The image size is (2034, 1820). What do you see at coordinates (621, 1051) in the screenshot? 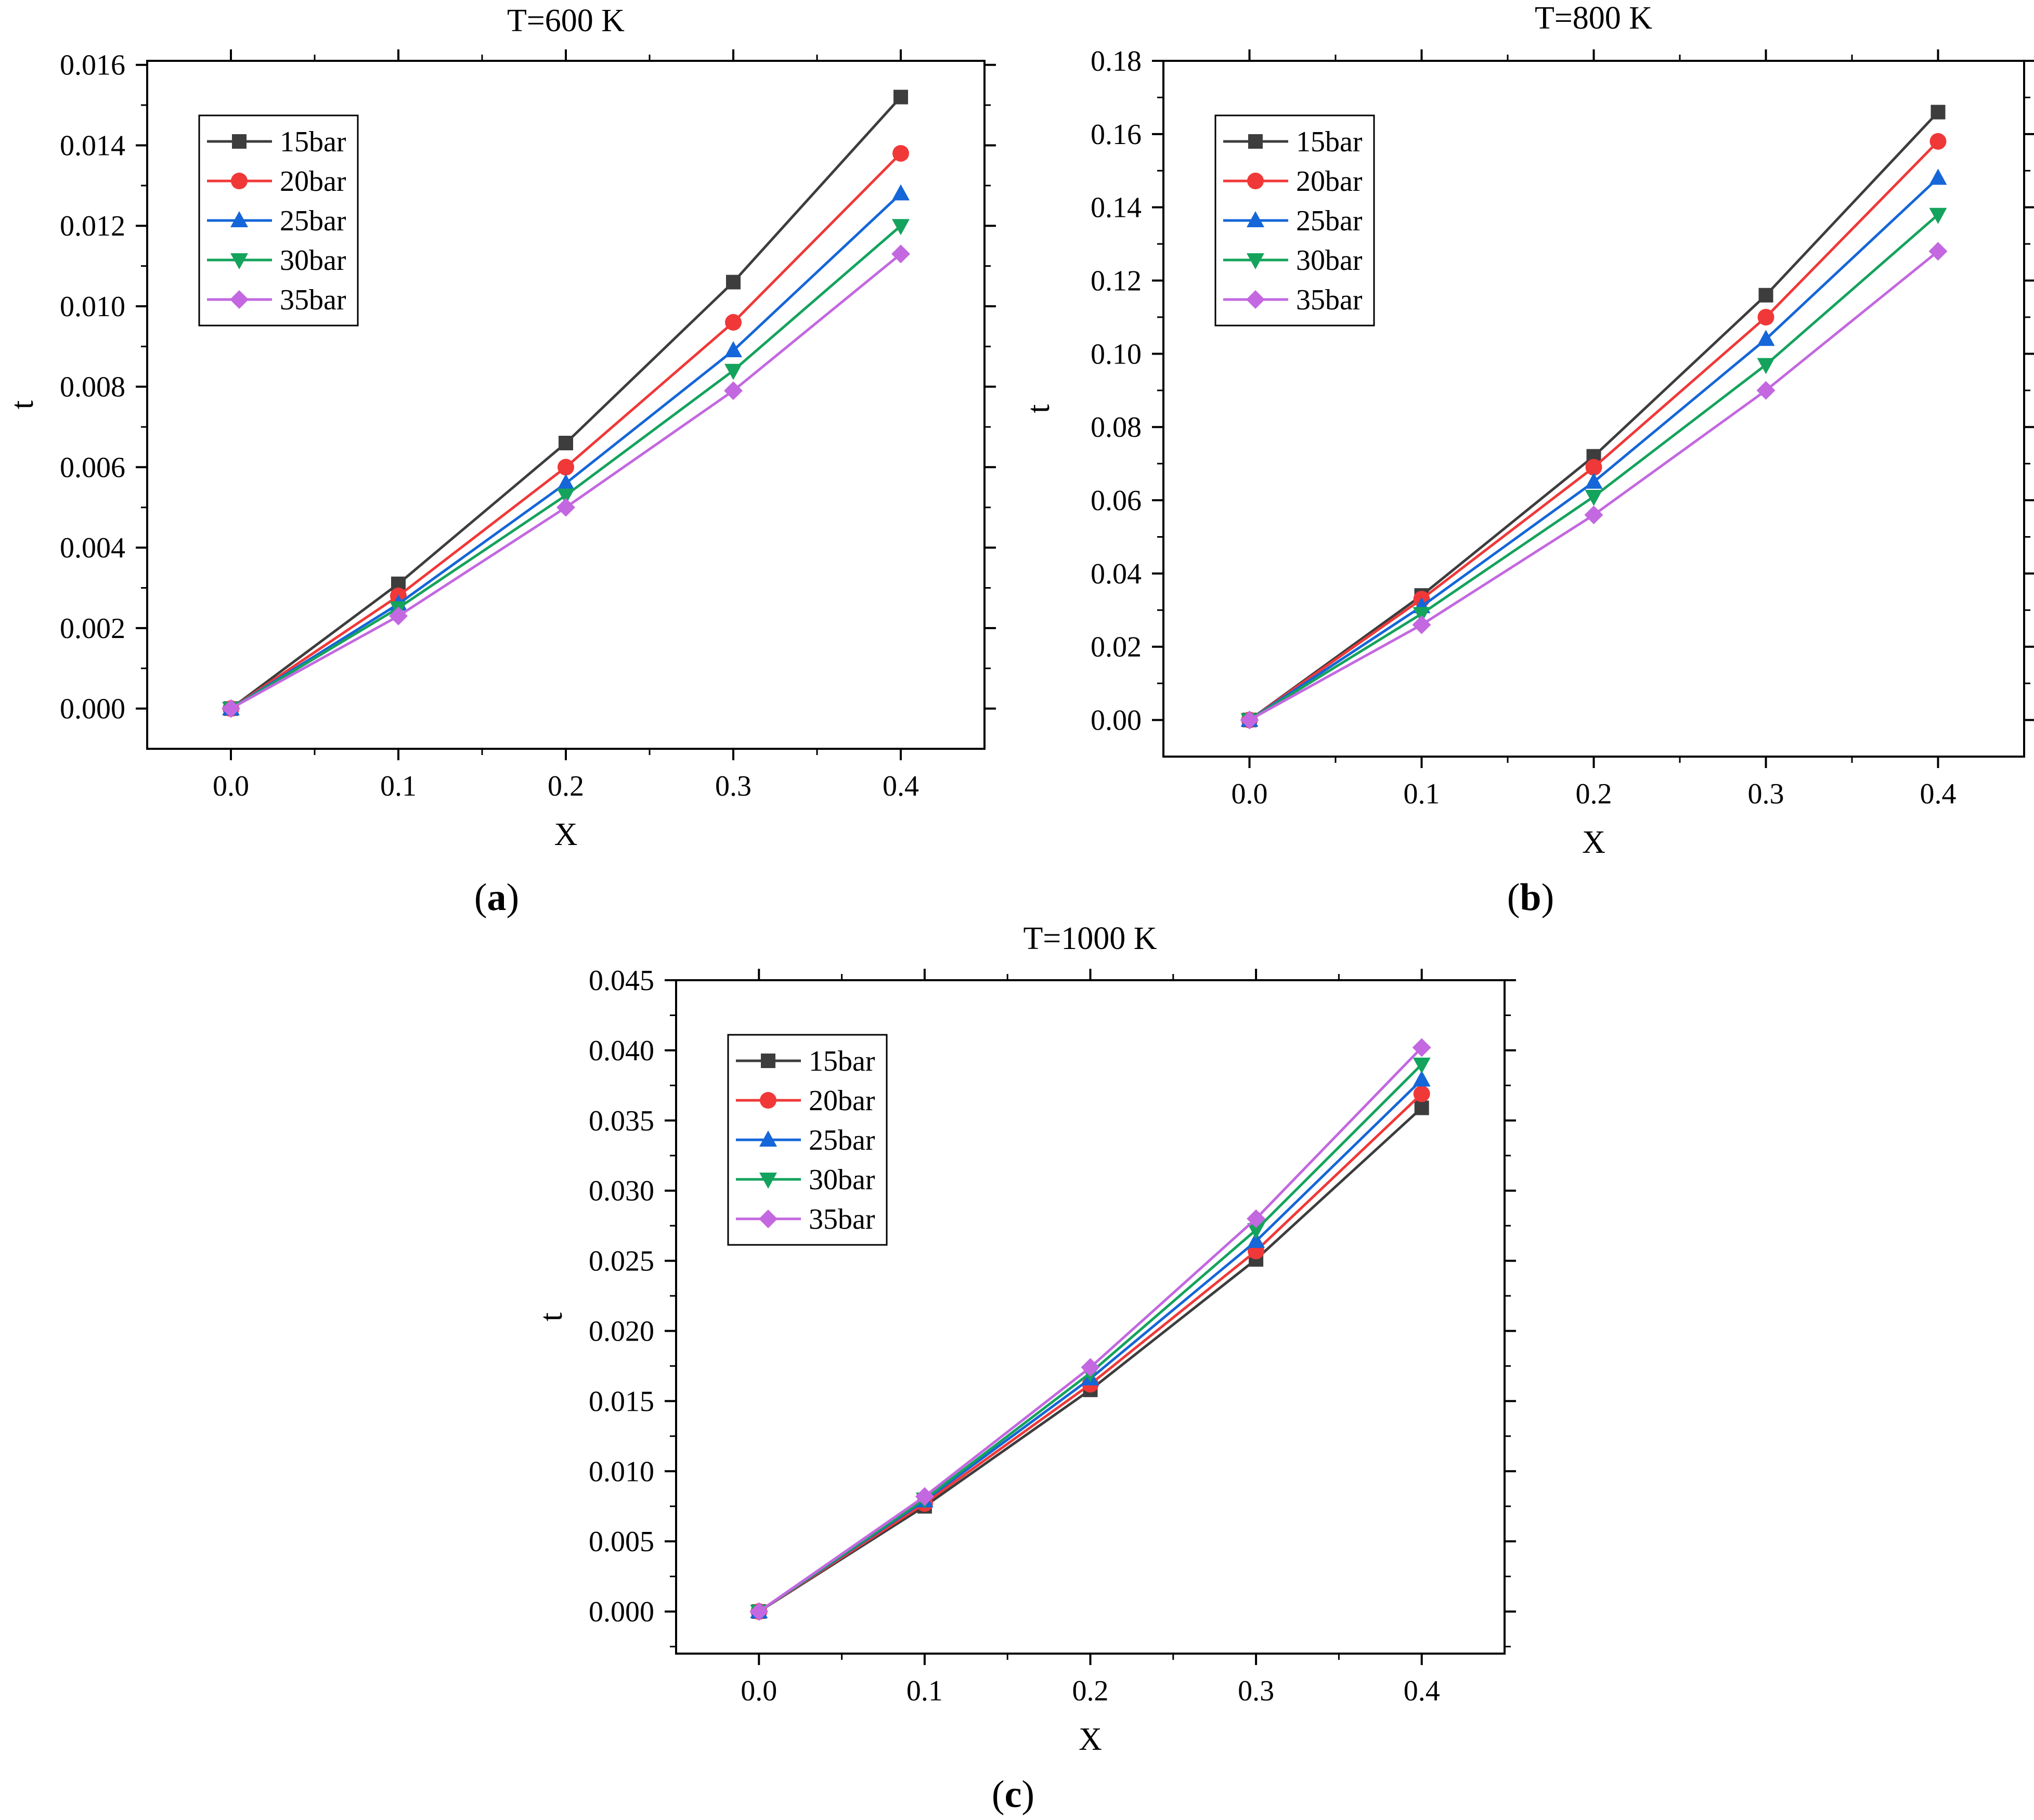
I see `y-tick-label: 0.040` at bounding box center [621, 1051].